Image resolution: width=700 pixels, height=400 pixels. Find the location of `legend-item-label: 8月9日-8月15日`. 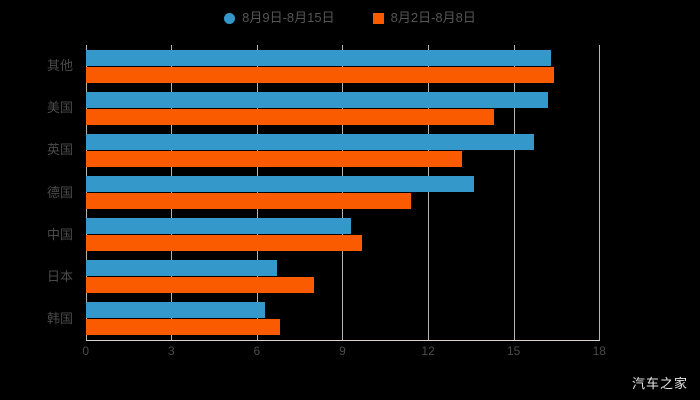

legend-item-label: 8月9日-8月15日 is located at coordinates (288, 17).